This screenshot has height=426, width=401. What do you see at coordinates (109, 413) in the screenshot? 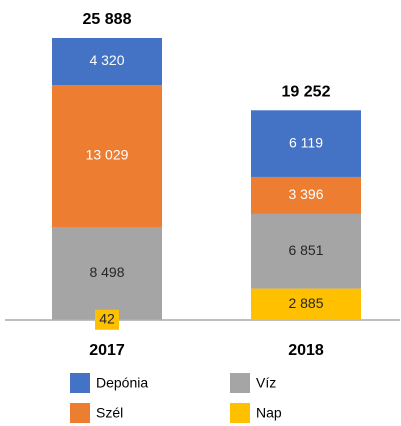
I see `legend-label: Szél` at bounding box center [109, 413].